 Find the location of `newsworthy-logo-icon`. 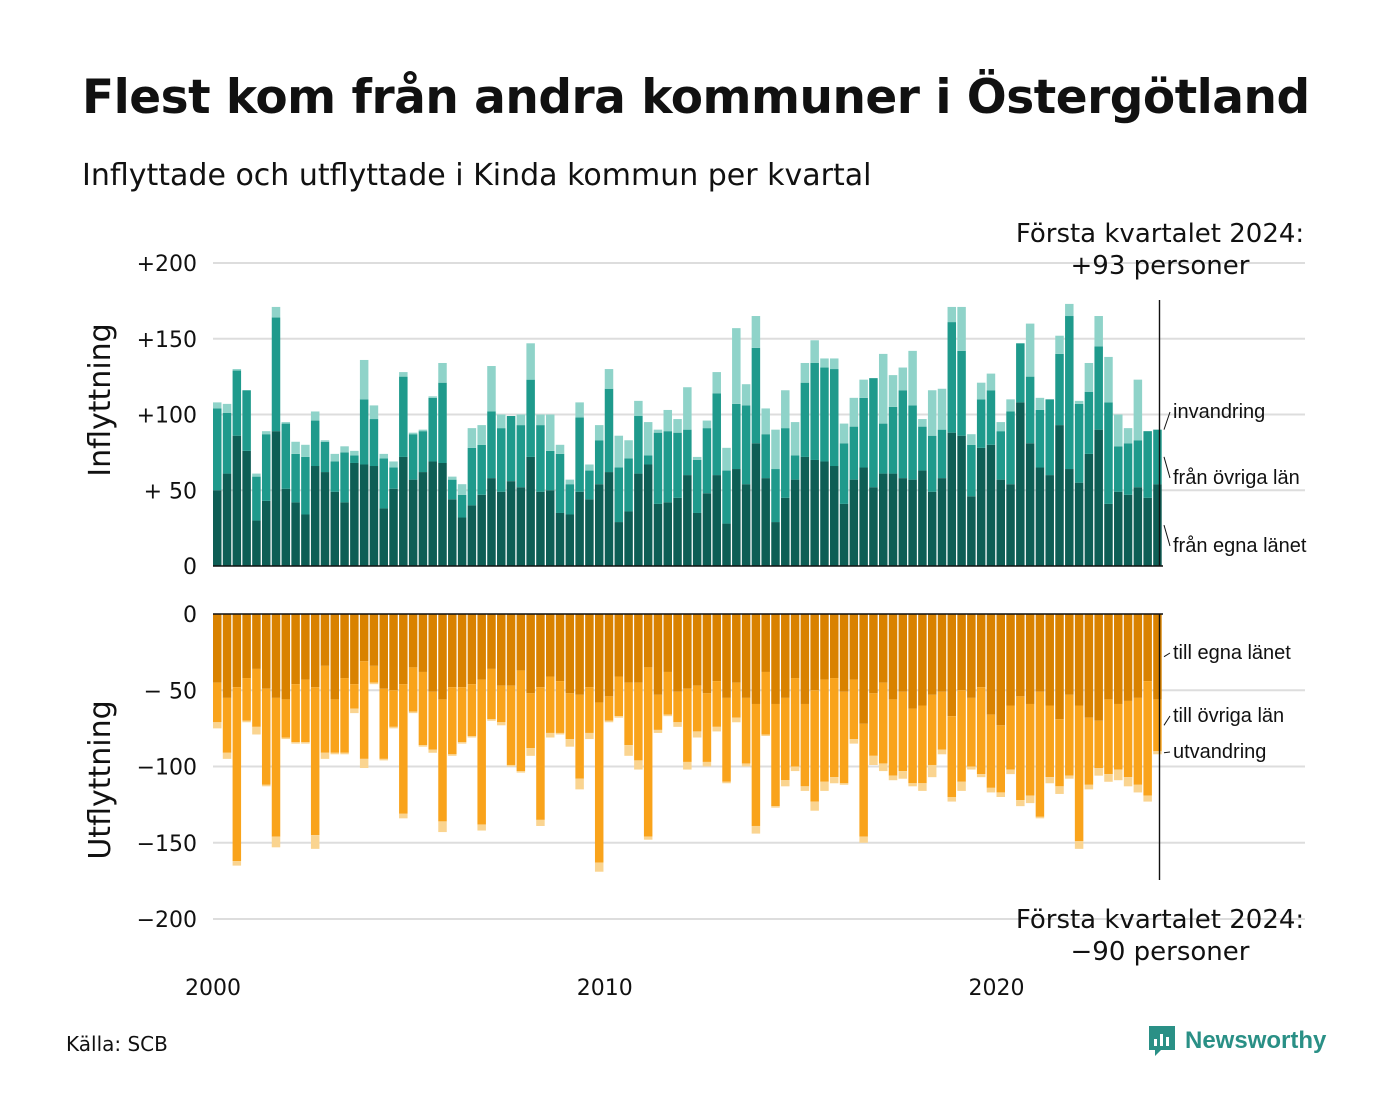

newsworthy-logo-icon is located at coordinates (1162, 1041).